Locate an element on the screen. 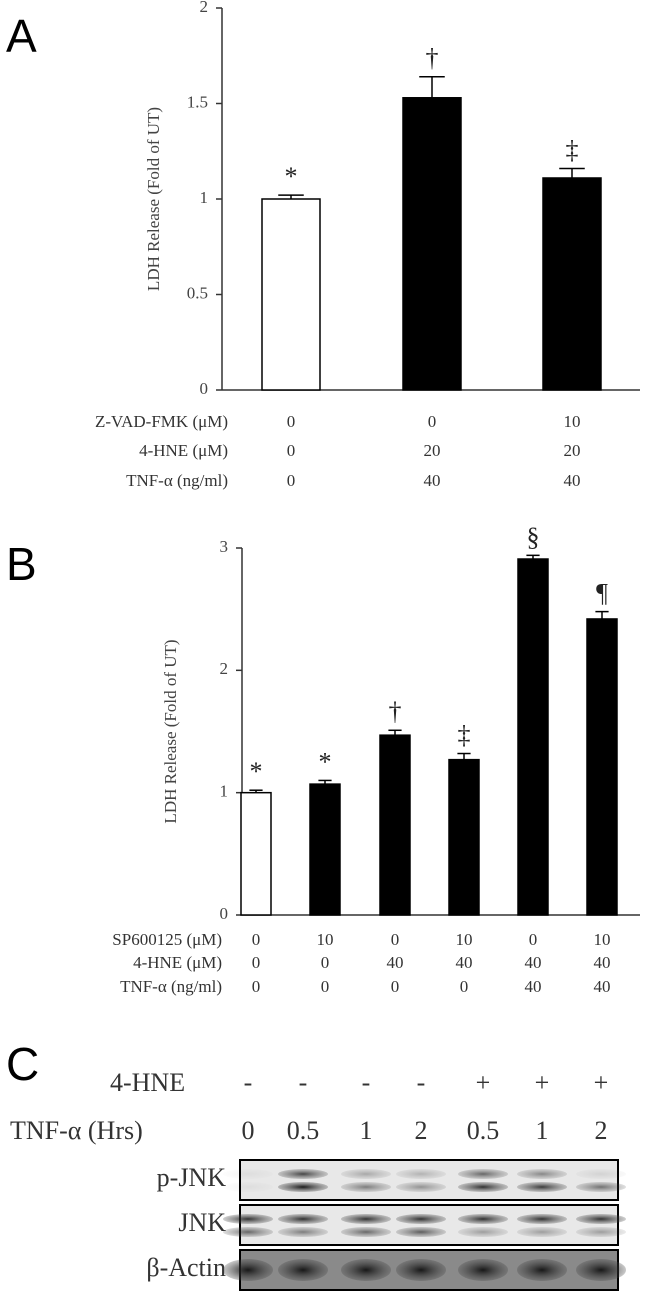 Image resolution: width=650 pixels, height=1298 pixels. y-tick-label: 0.5 is located at coordinates (197, 292).